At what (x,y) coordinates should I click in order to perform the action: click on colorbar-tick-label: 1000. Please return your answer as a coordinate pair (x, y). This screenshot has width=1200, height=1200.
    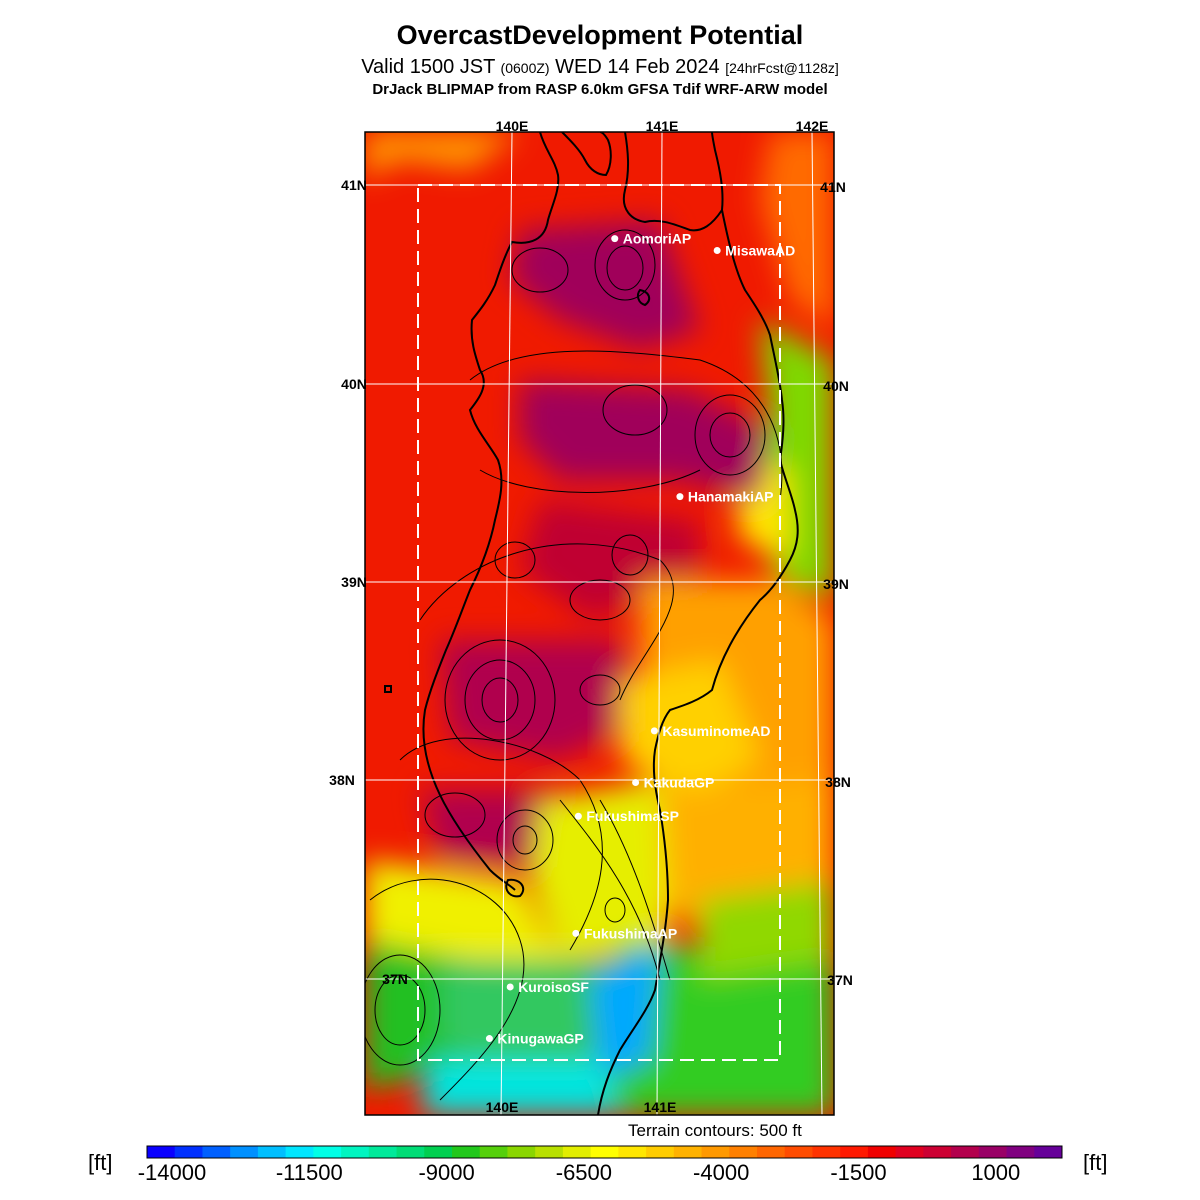
    Looking at the image, I should click on (995, 1172).